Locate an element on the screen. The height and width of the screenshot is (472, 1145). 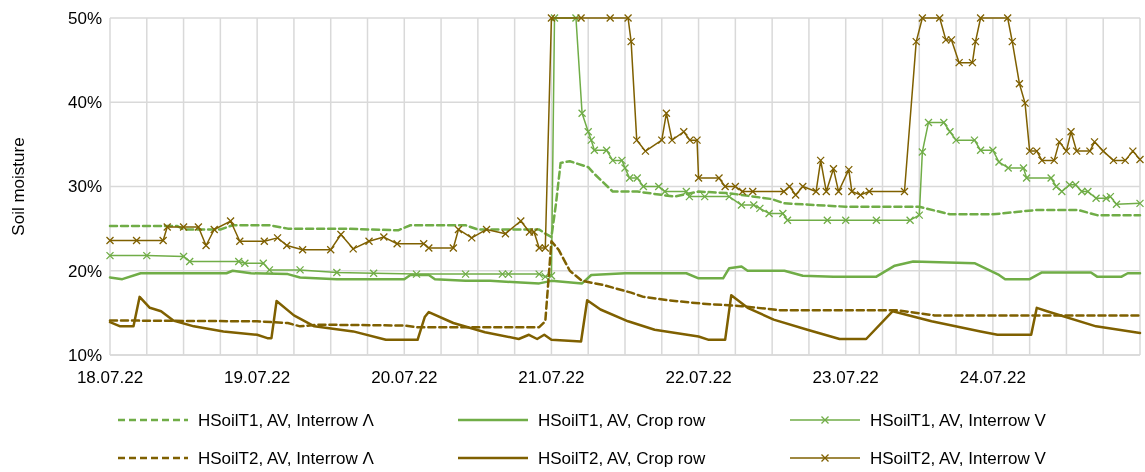
legend-label: HSoilT1, AV, Interrow V is located at coordinates (958, 420).